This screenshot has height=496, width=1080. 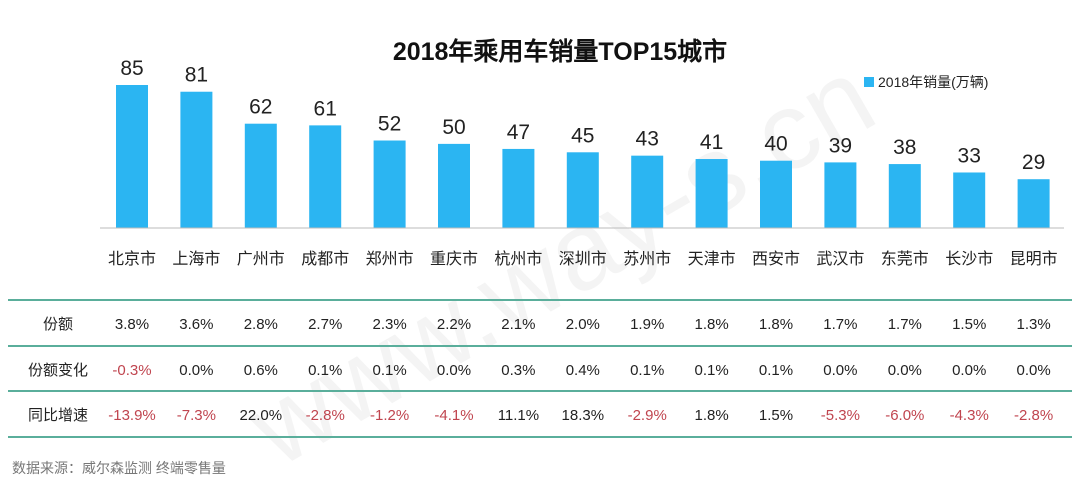 What do you see at coordinates (933, 82) in the screenshot?
I see `legend-label: 2018年销量(万辆)` at bounding box center [933, 82].